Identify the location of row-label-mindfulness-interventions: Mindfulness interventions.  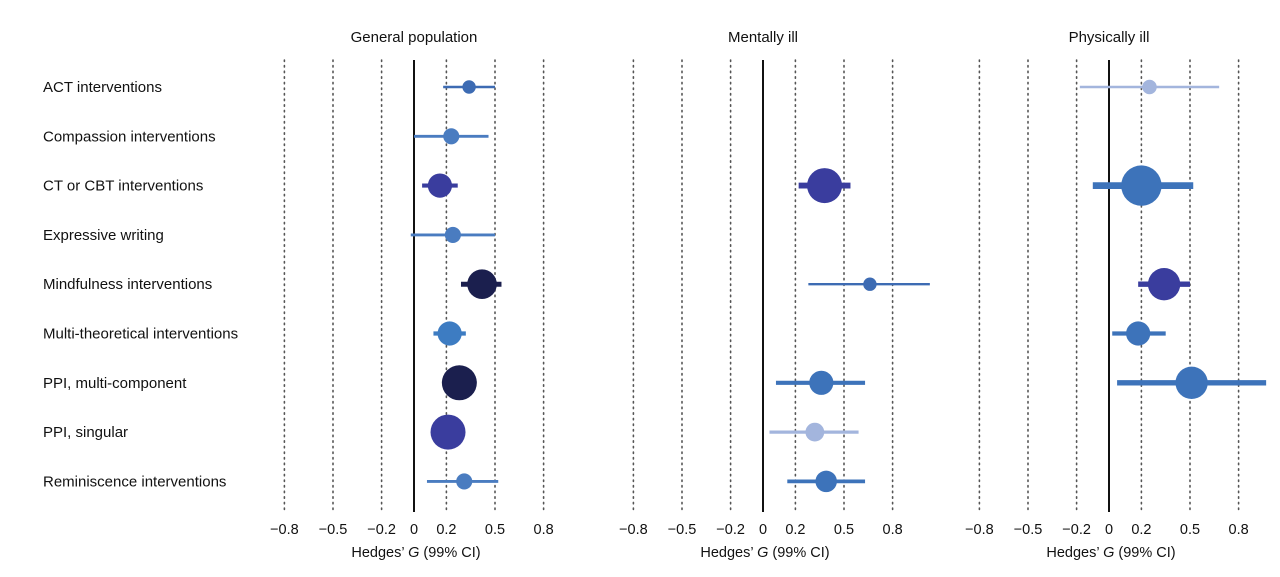
(127, 284).